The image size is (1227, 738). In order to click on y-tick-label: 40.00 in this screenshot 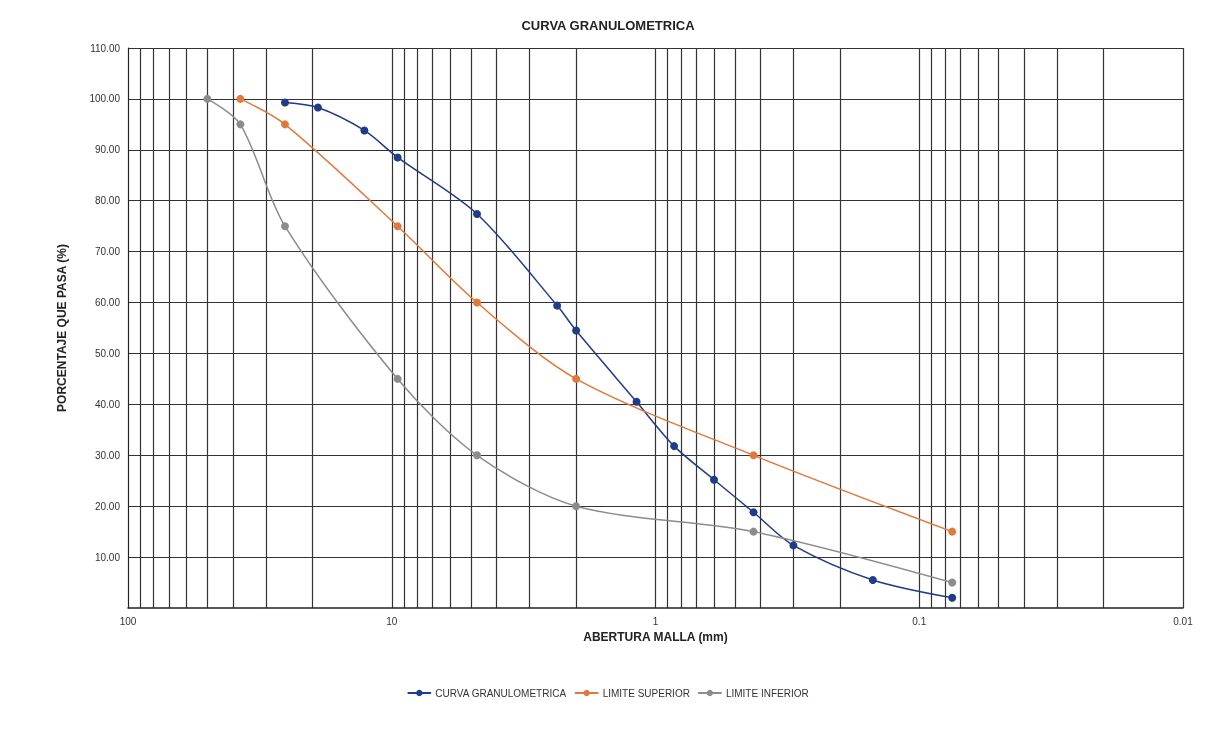, I will do `click(107, 404)`.